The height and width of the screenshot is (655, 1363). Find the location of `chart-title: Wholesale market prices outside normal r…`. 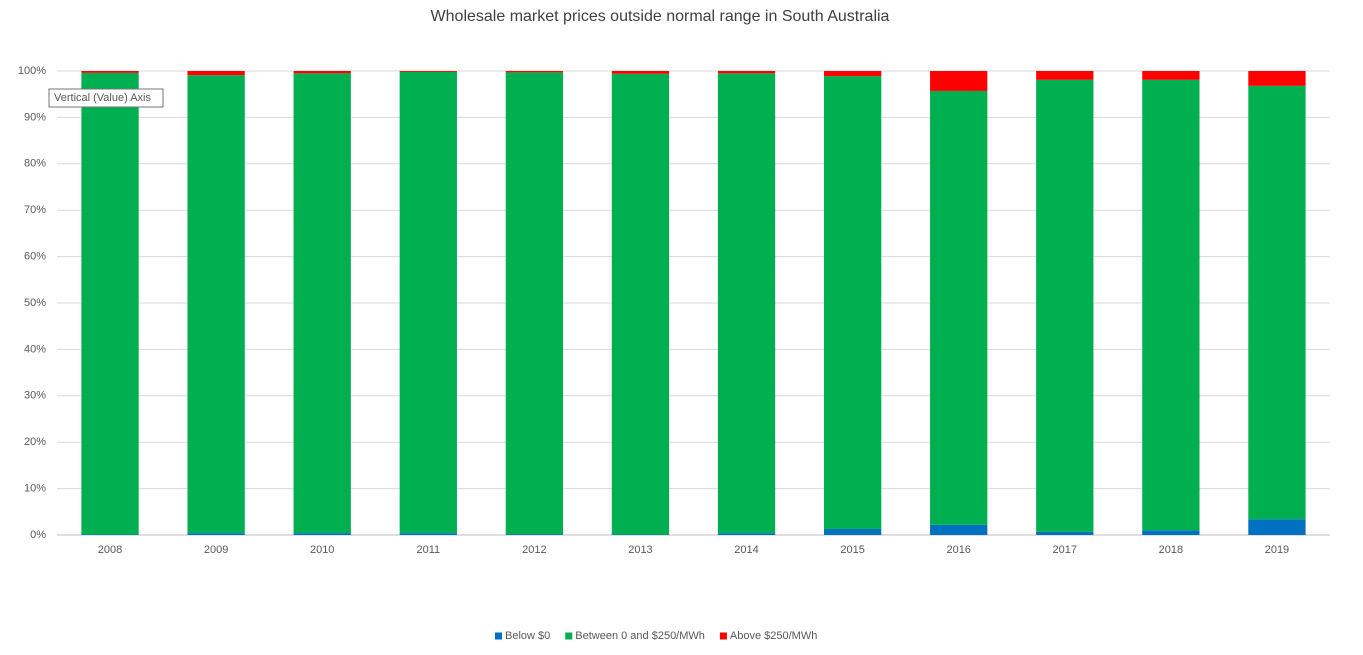

chart-title: Wholesale market prices outside normal r… is located at coordinates (660, 16).